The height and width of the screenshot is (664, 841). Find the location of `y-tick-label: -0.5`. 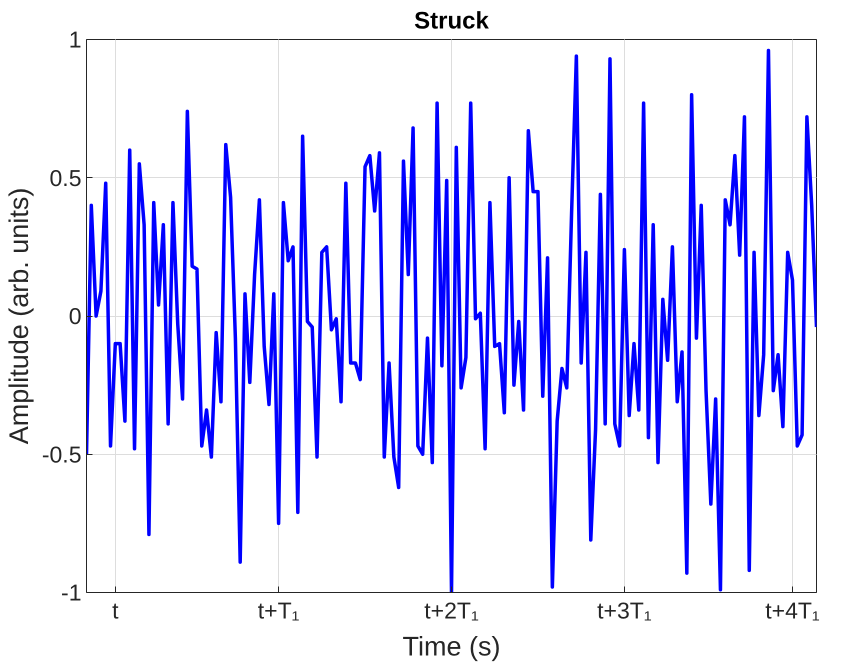

y-tick-label: -0.5 is located at coordinates (62, 454).